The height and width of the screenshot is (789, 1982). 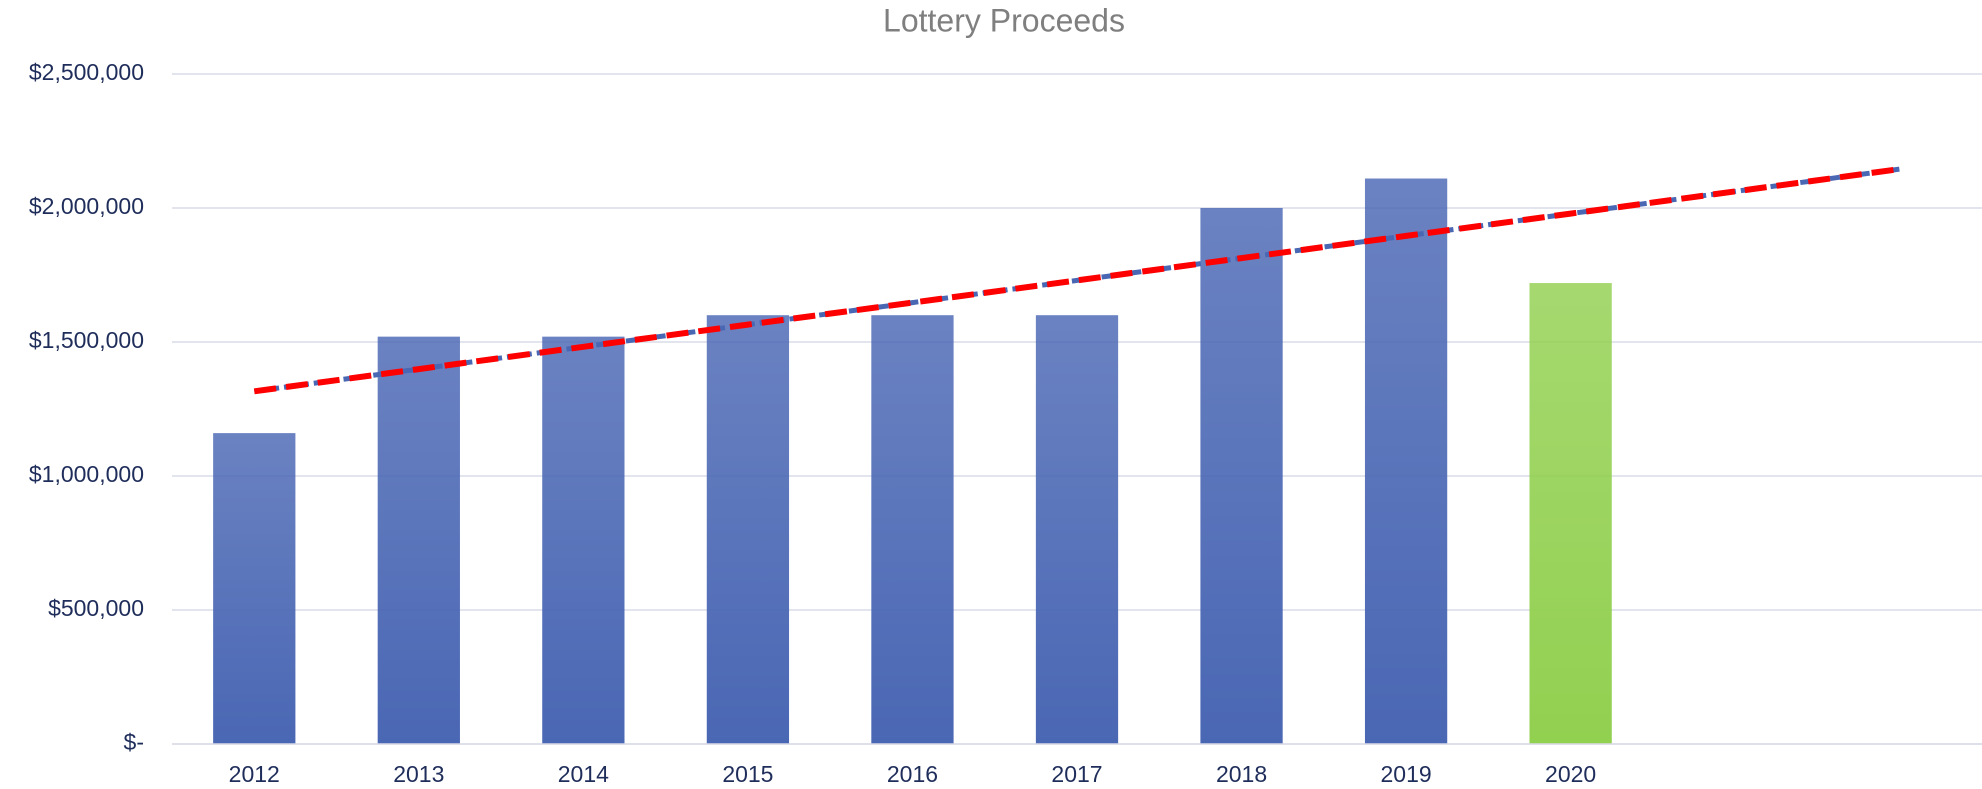 What do you see at coordinates (912, 774) in the screenshot?
I see `x-tick-label: 2016` at bounding box center [912, 774].